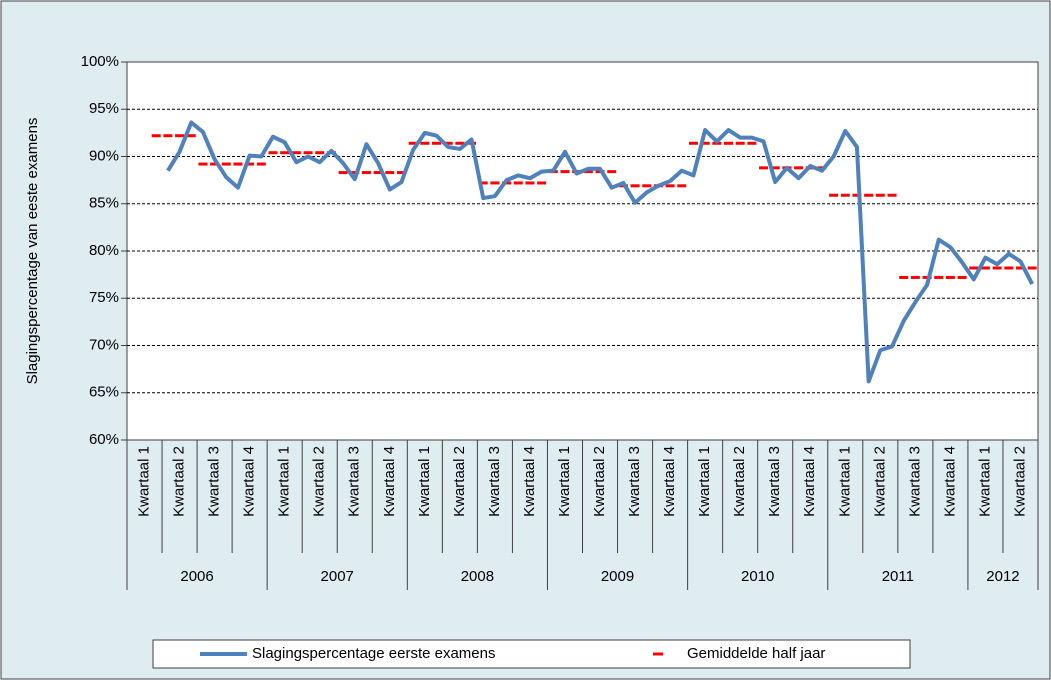  I want to click on y-tick-label: 80%, so click(104, 250).